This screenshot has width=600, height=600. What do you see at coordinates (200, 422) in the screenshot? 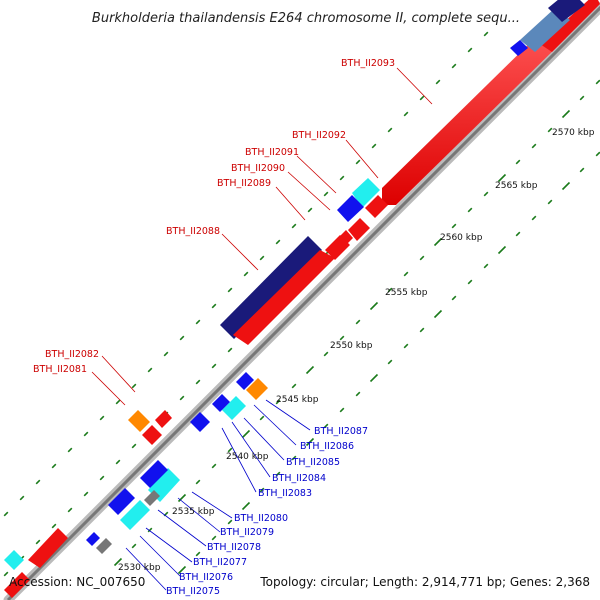
I see `gene-BTH_II2083` at bounding box center [200, 422].